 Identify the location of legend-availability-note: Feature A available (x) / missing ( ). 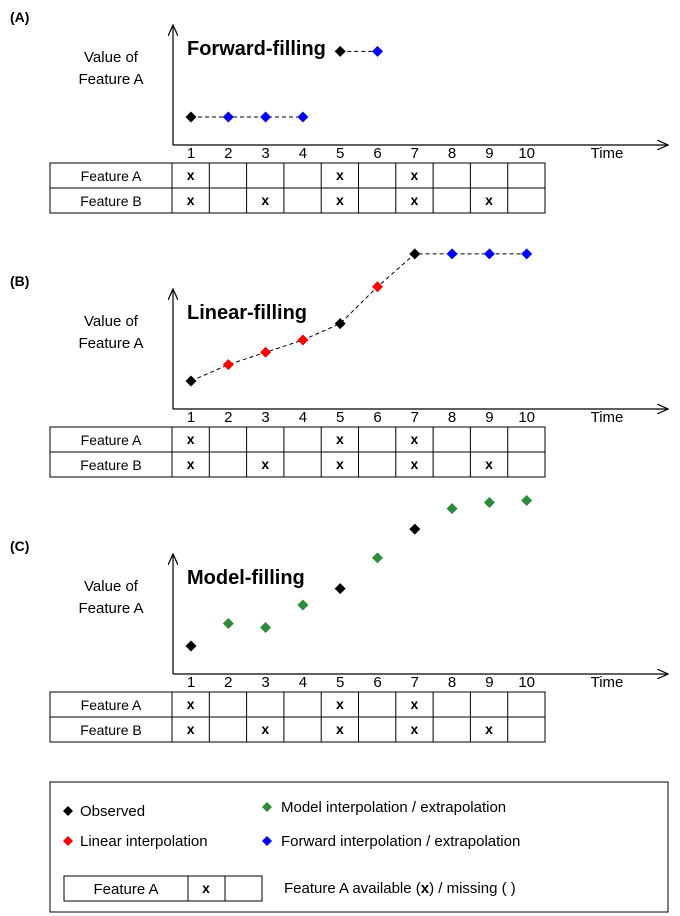
(400, 888).